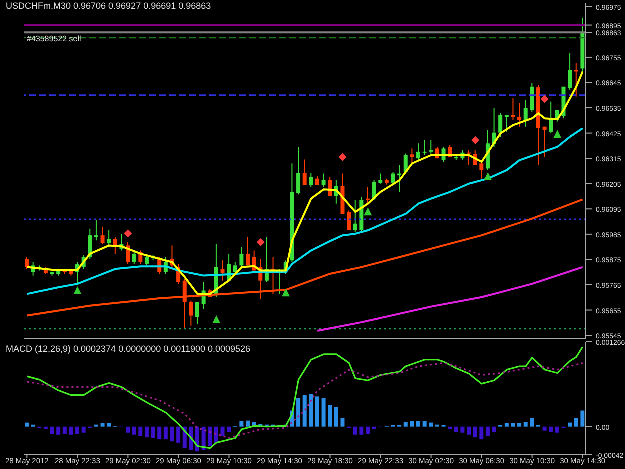 The height and width of the screenshot is (469, 625). What do you see at coordinates (109, 6) in the screenshot?
I see `chart-title: USDCHFm,M30 0.96706 0.96927 0.96691 0.96863` at bounding box center [109, 6].